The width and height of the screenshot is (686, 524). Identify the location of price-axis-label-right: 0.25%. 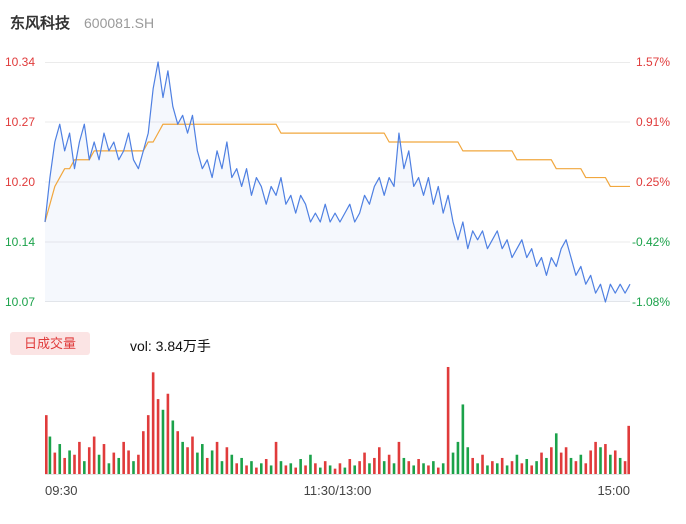
(652, 182).